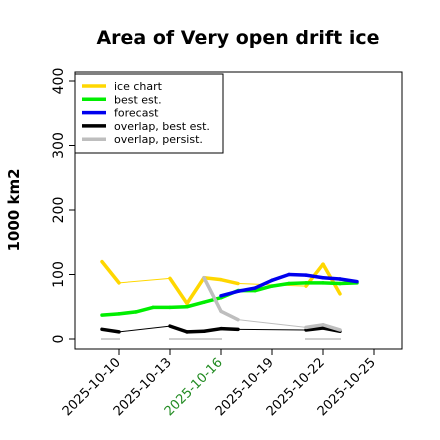 The width and height of the screenshot is (440, 440). I want to click on series-layer, so click(229, 299).